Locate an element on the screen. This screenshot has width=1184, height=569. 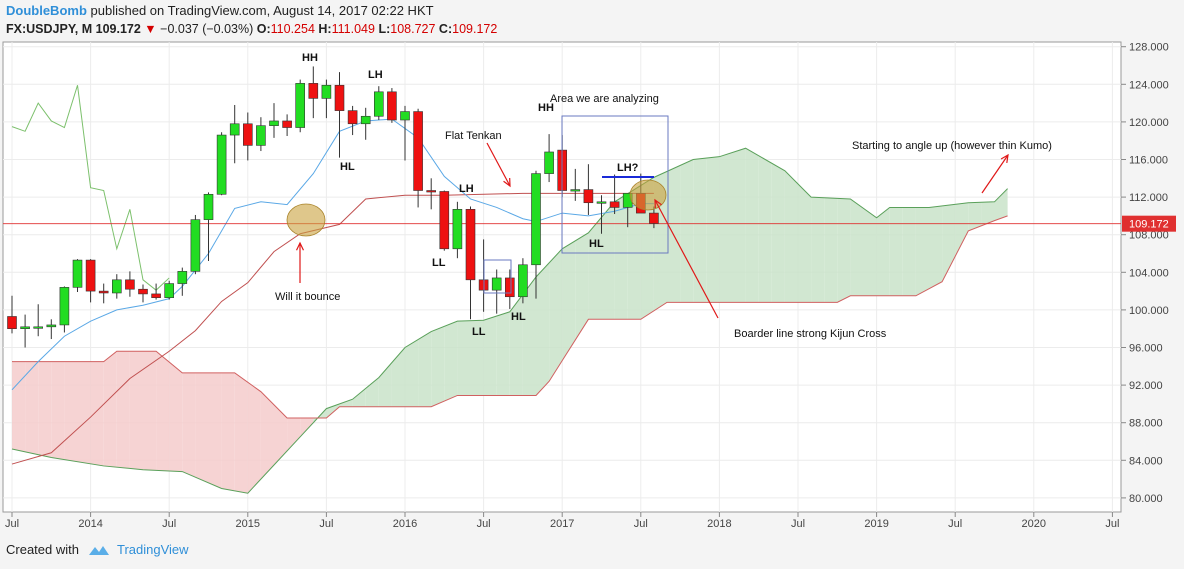
label-kijun-cross: Boarder line strong Kijun Cross is located at coordinates (810, 334).